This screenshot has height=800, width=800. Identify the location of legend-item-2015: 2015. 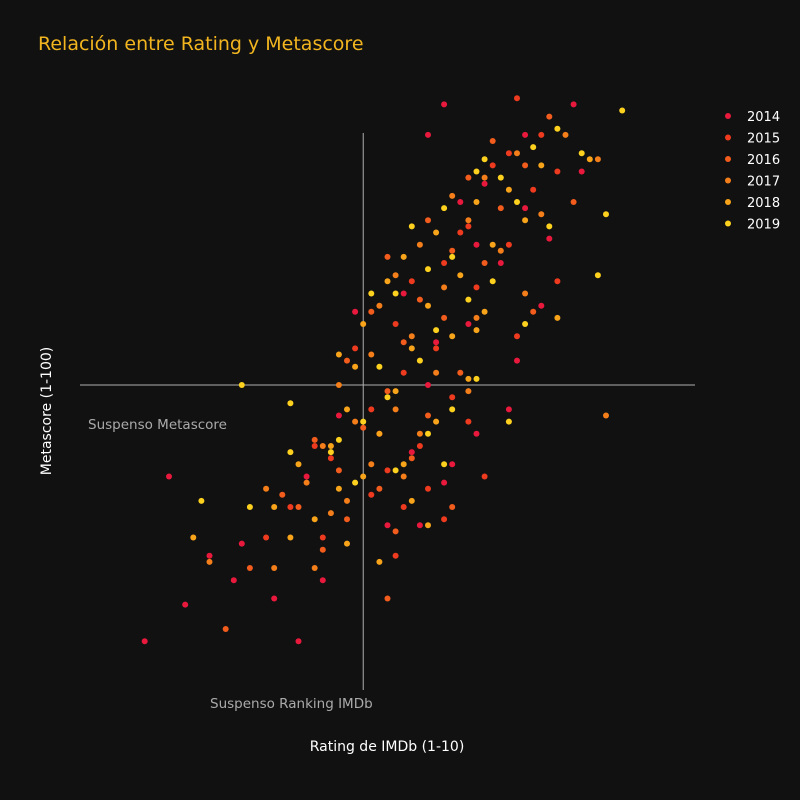
(752, 139).